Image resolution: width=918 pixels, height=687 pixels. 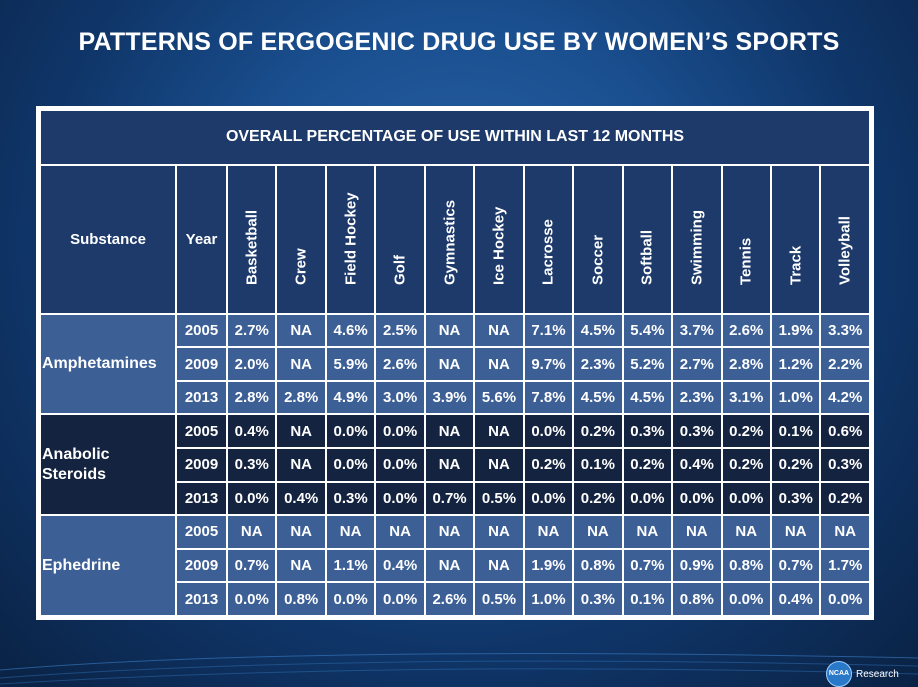 I want to click on value-cell: 2.2%, so click(x=845, y=364).